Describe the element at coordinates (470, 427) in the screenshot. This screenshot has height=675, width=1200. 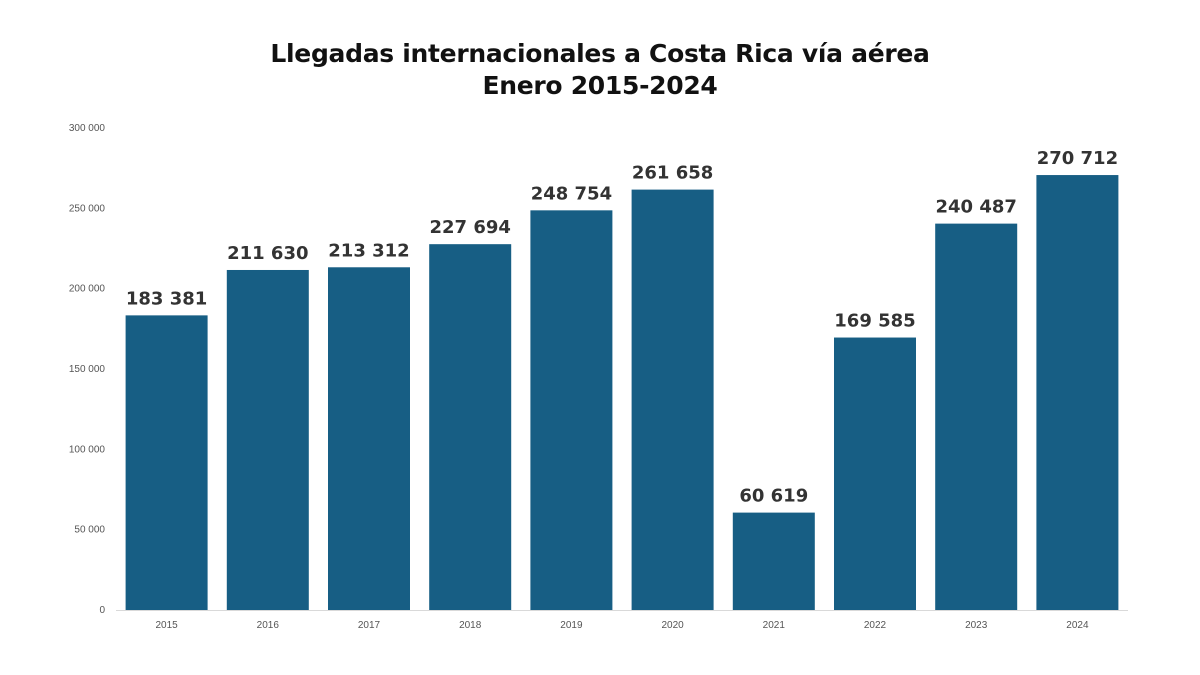
I see `bar-2018` at that location.